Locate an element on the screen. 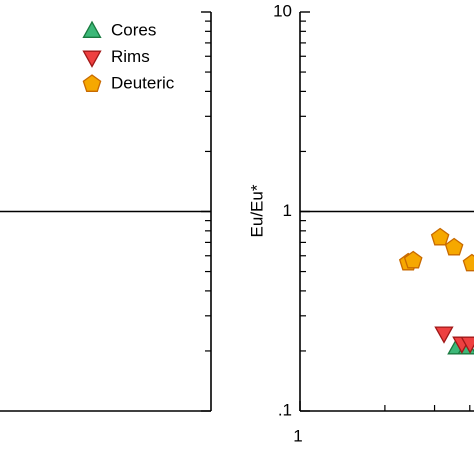 The height and width of the screenshot is (474, 474). y-tick-label: 1 is located at coordinates (287, 210).